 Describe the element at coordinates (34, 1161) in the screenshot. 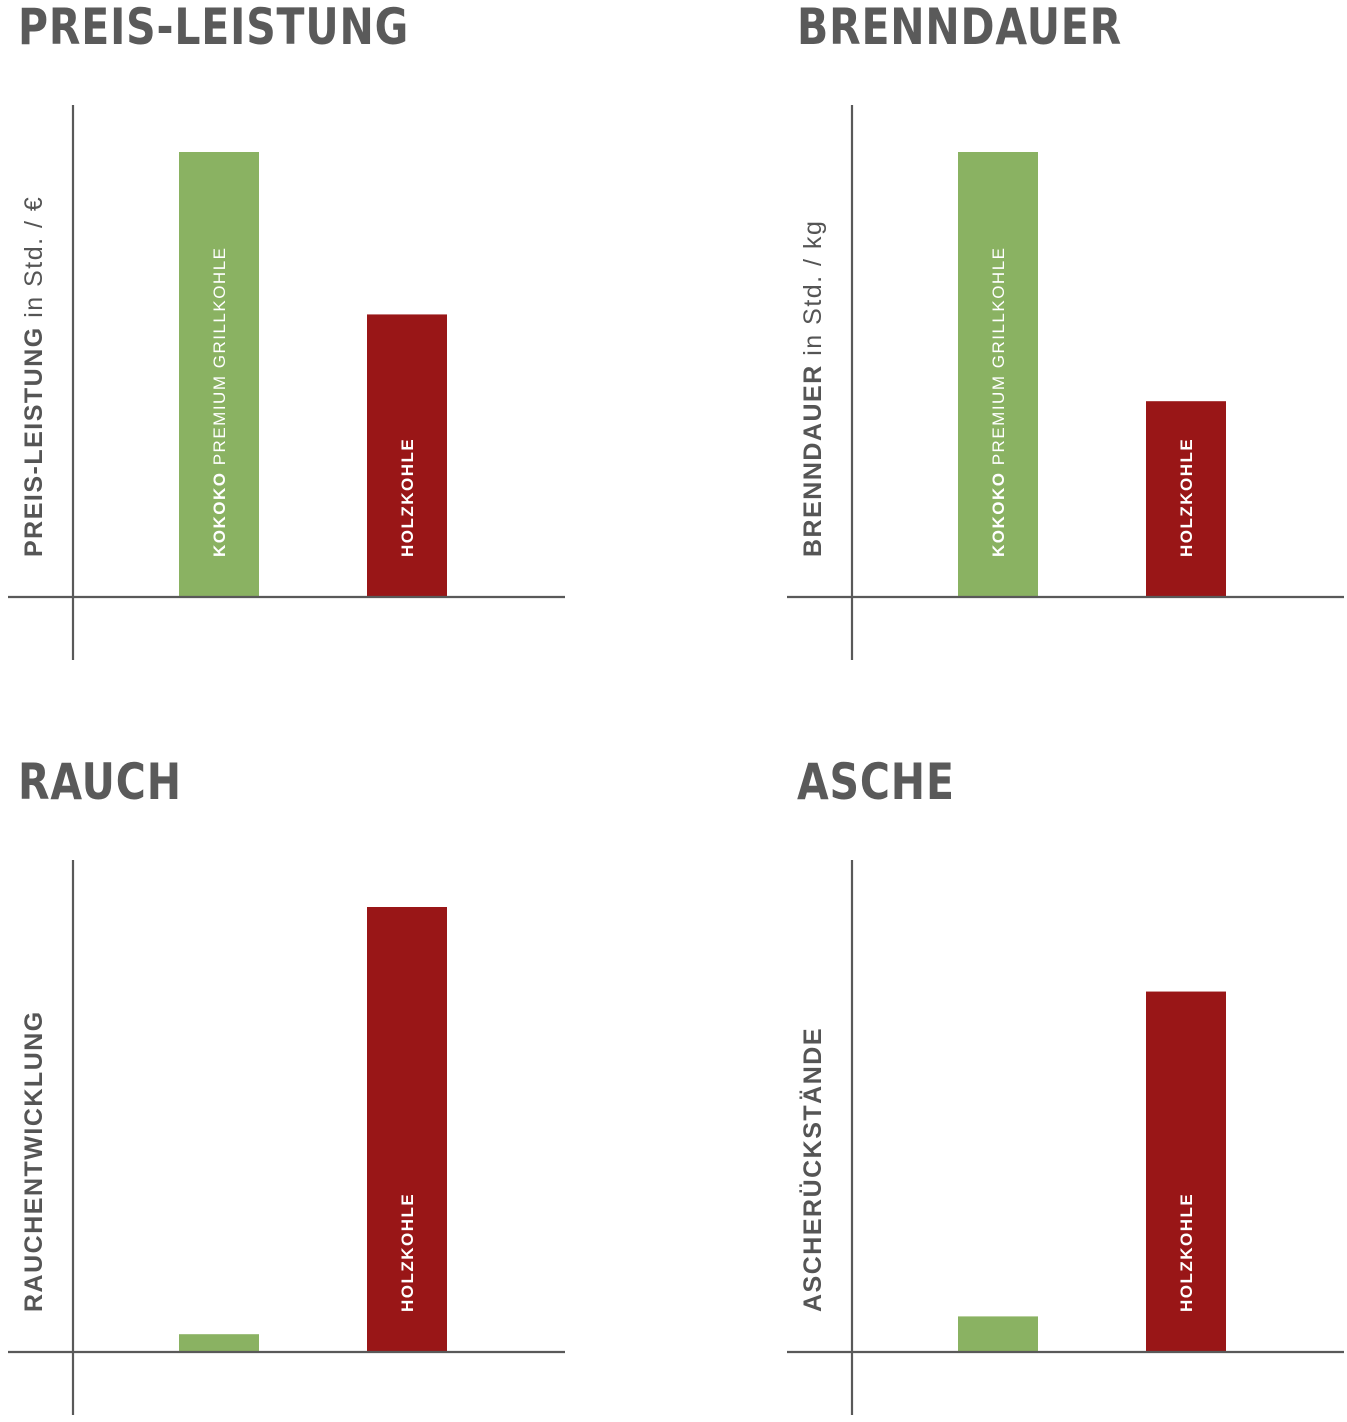

I see `y-axis-label: RAUCHENTWICKLUNG` at that location.